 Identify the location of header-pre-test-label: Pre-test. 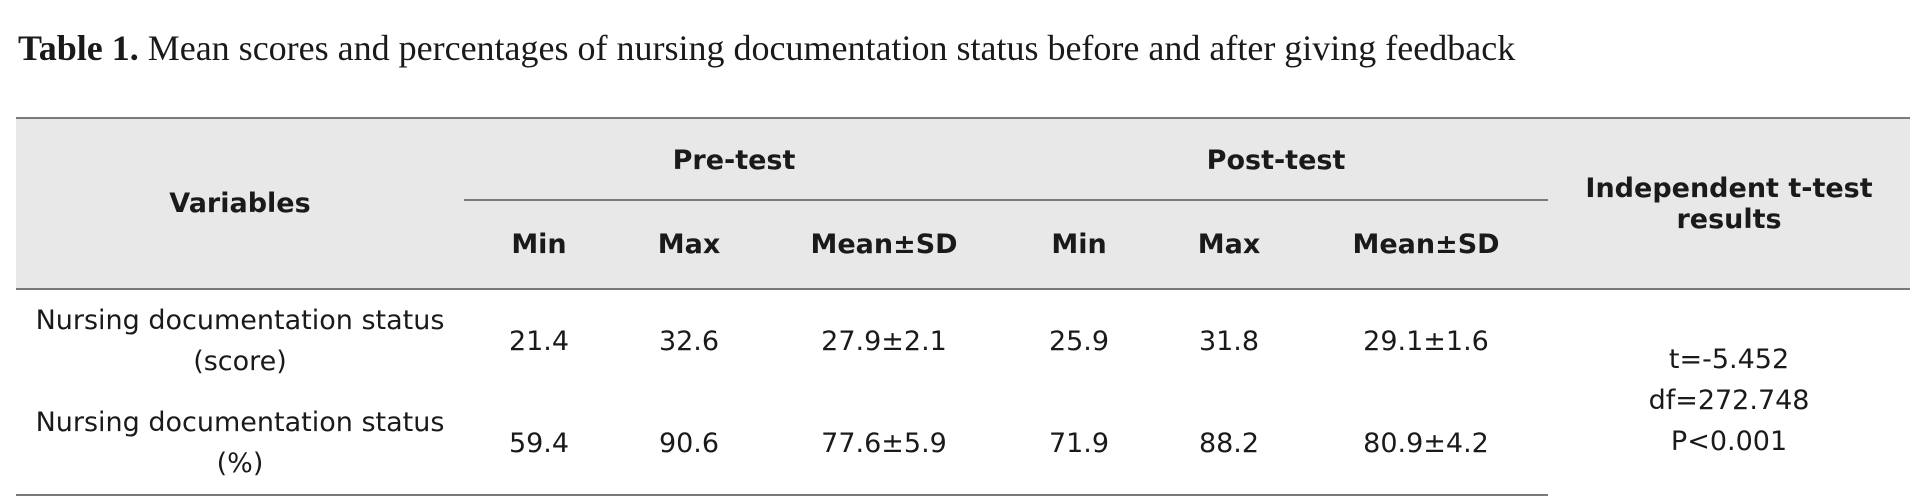
(734, 160).